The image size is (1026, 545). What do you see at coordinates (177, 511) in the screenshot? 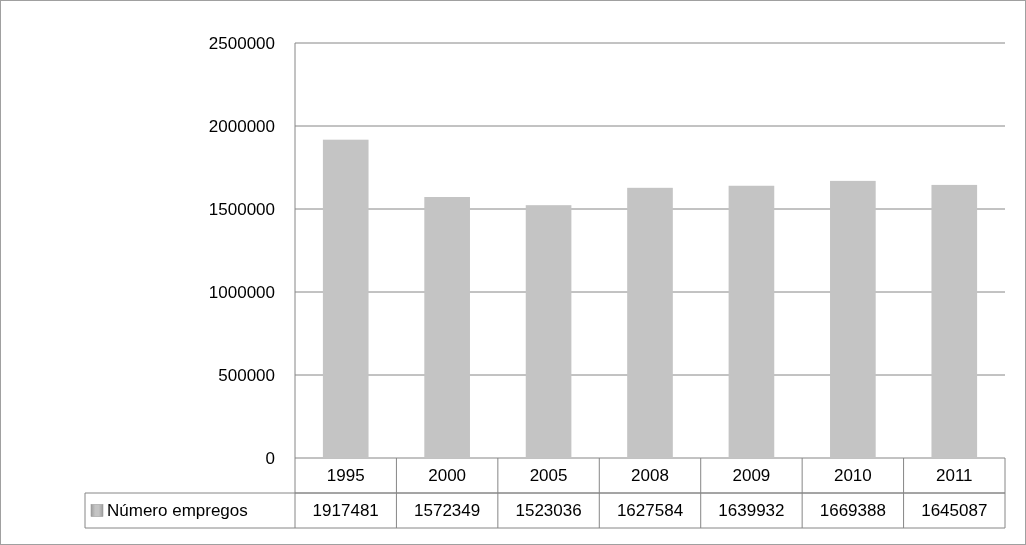
I see `legend-label: Número empregos` at bounding box center [177, 511].